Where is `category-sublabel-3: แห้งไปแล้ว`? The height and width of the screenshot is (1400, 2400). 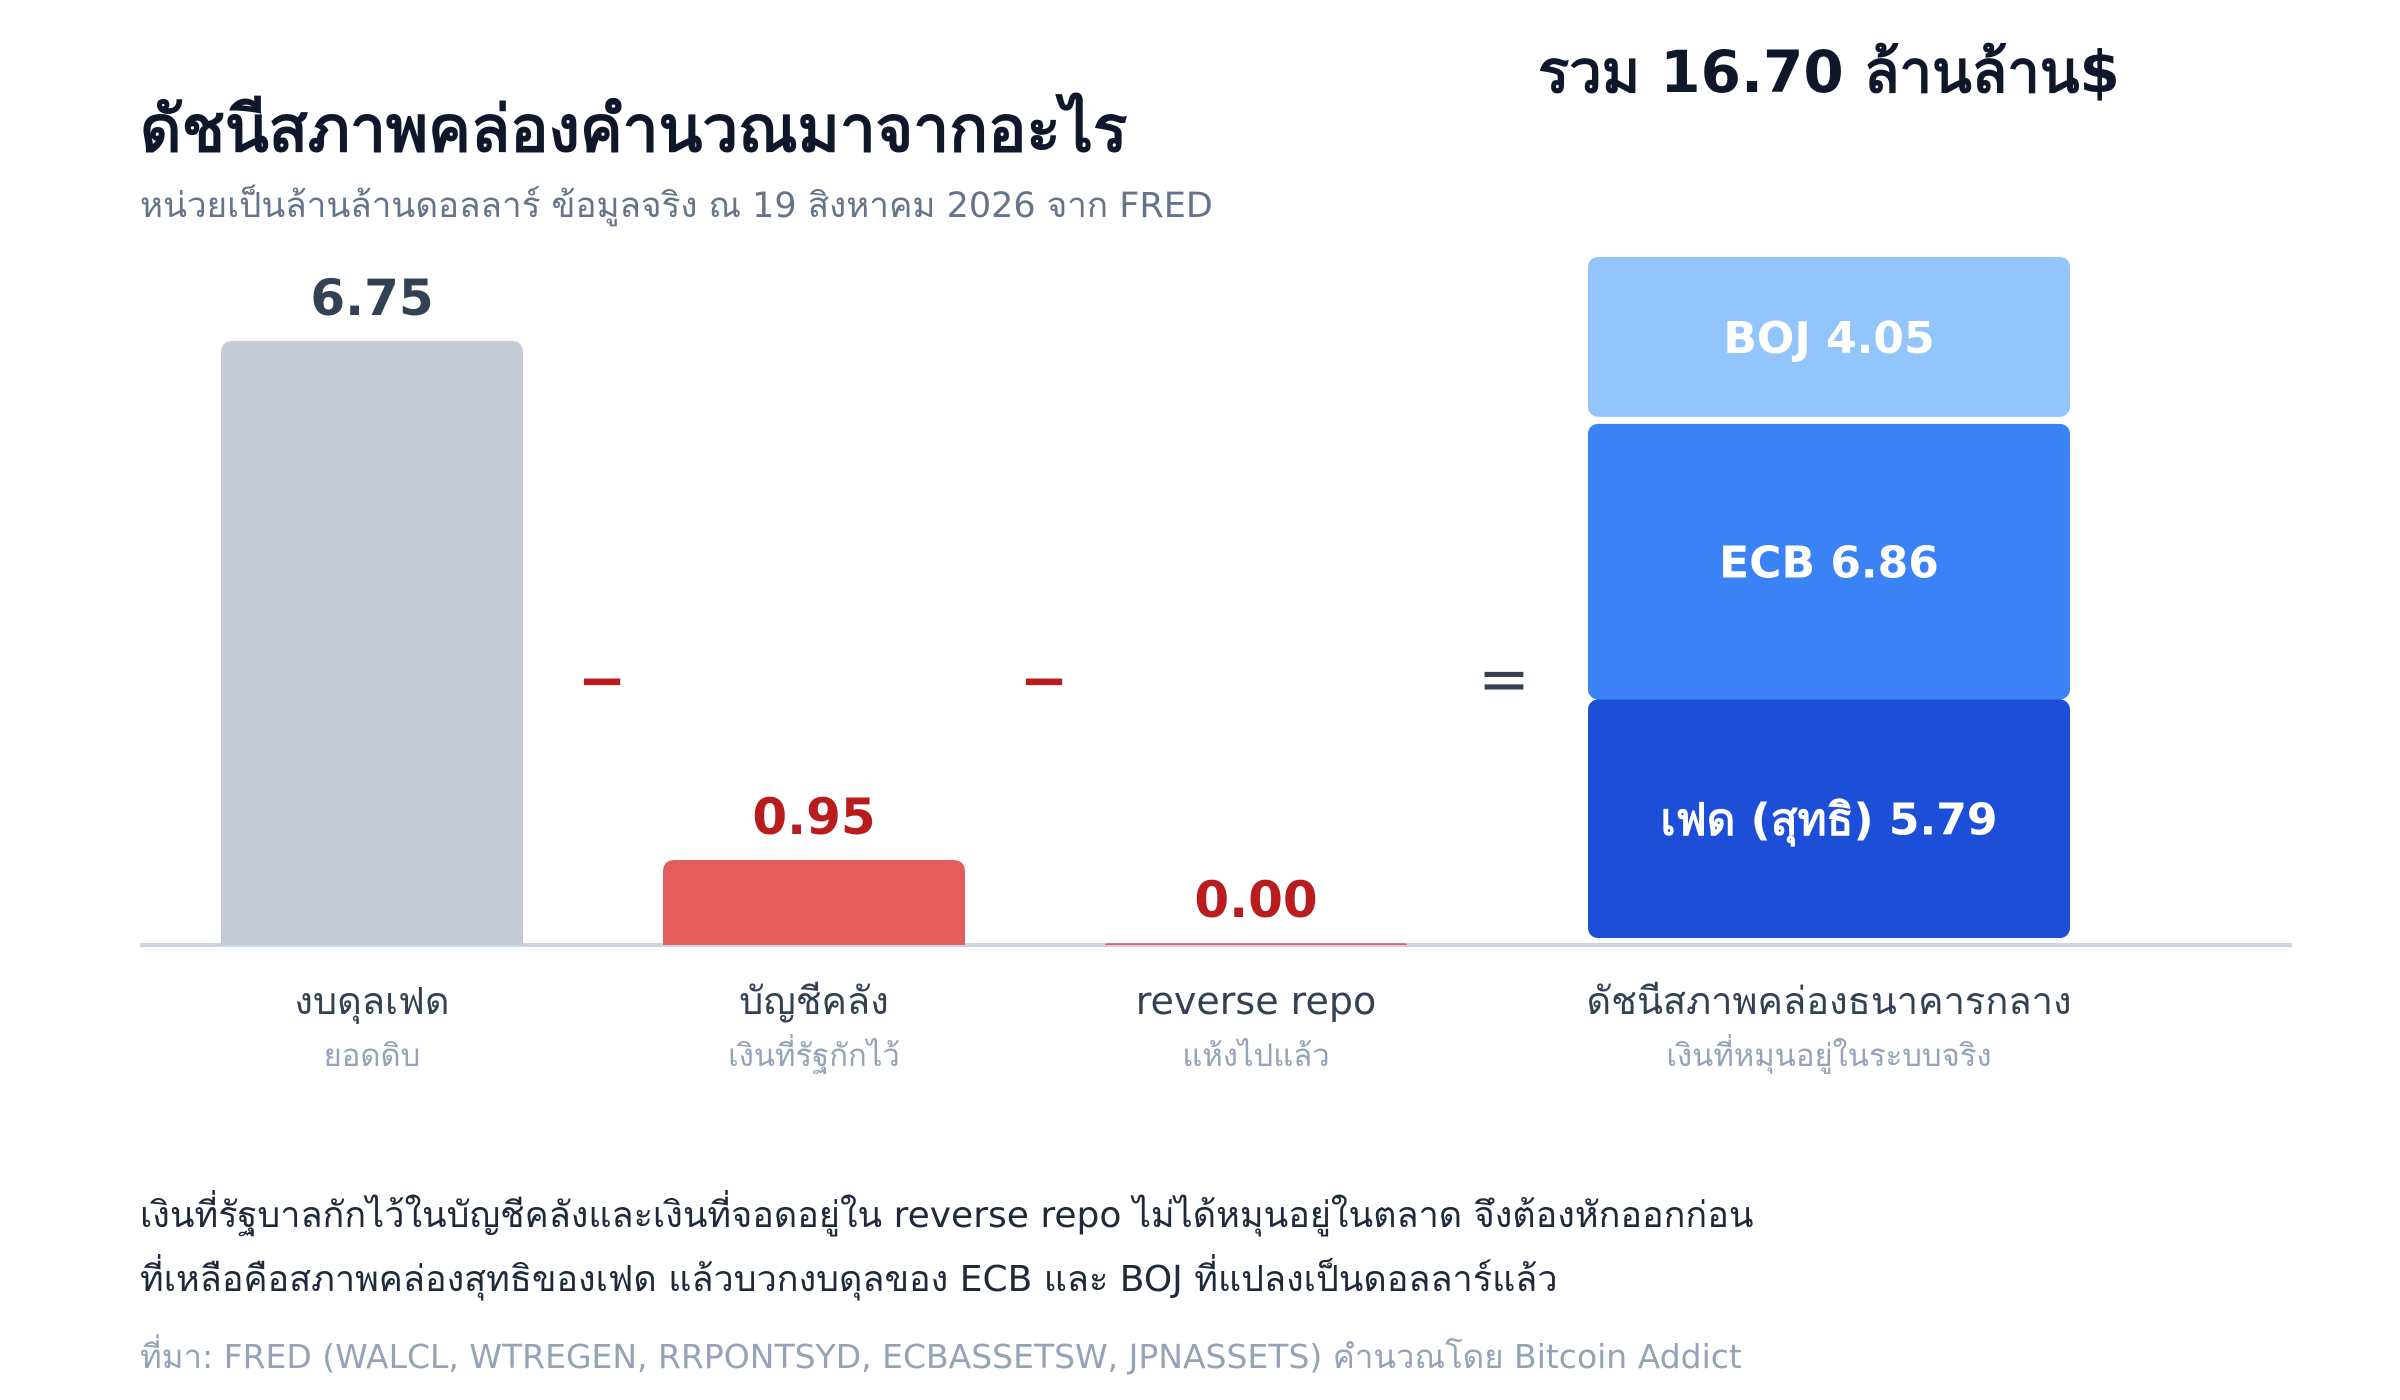 category-sublabel-3: แห้งไปแล้ว is located at coordinates (1255, 1056).